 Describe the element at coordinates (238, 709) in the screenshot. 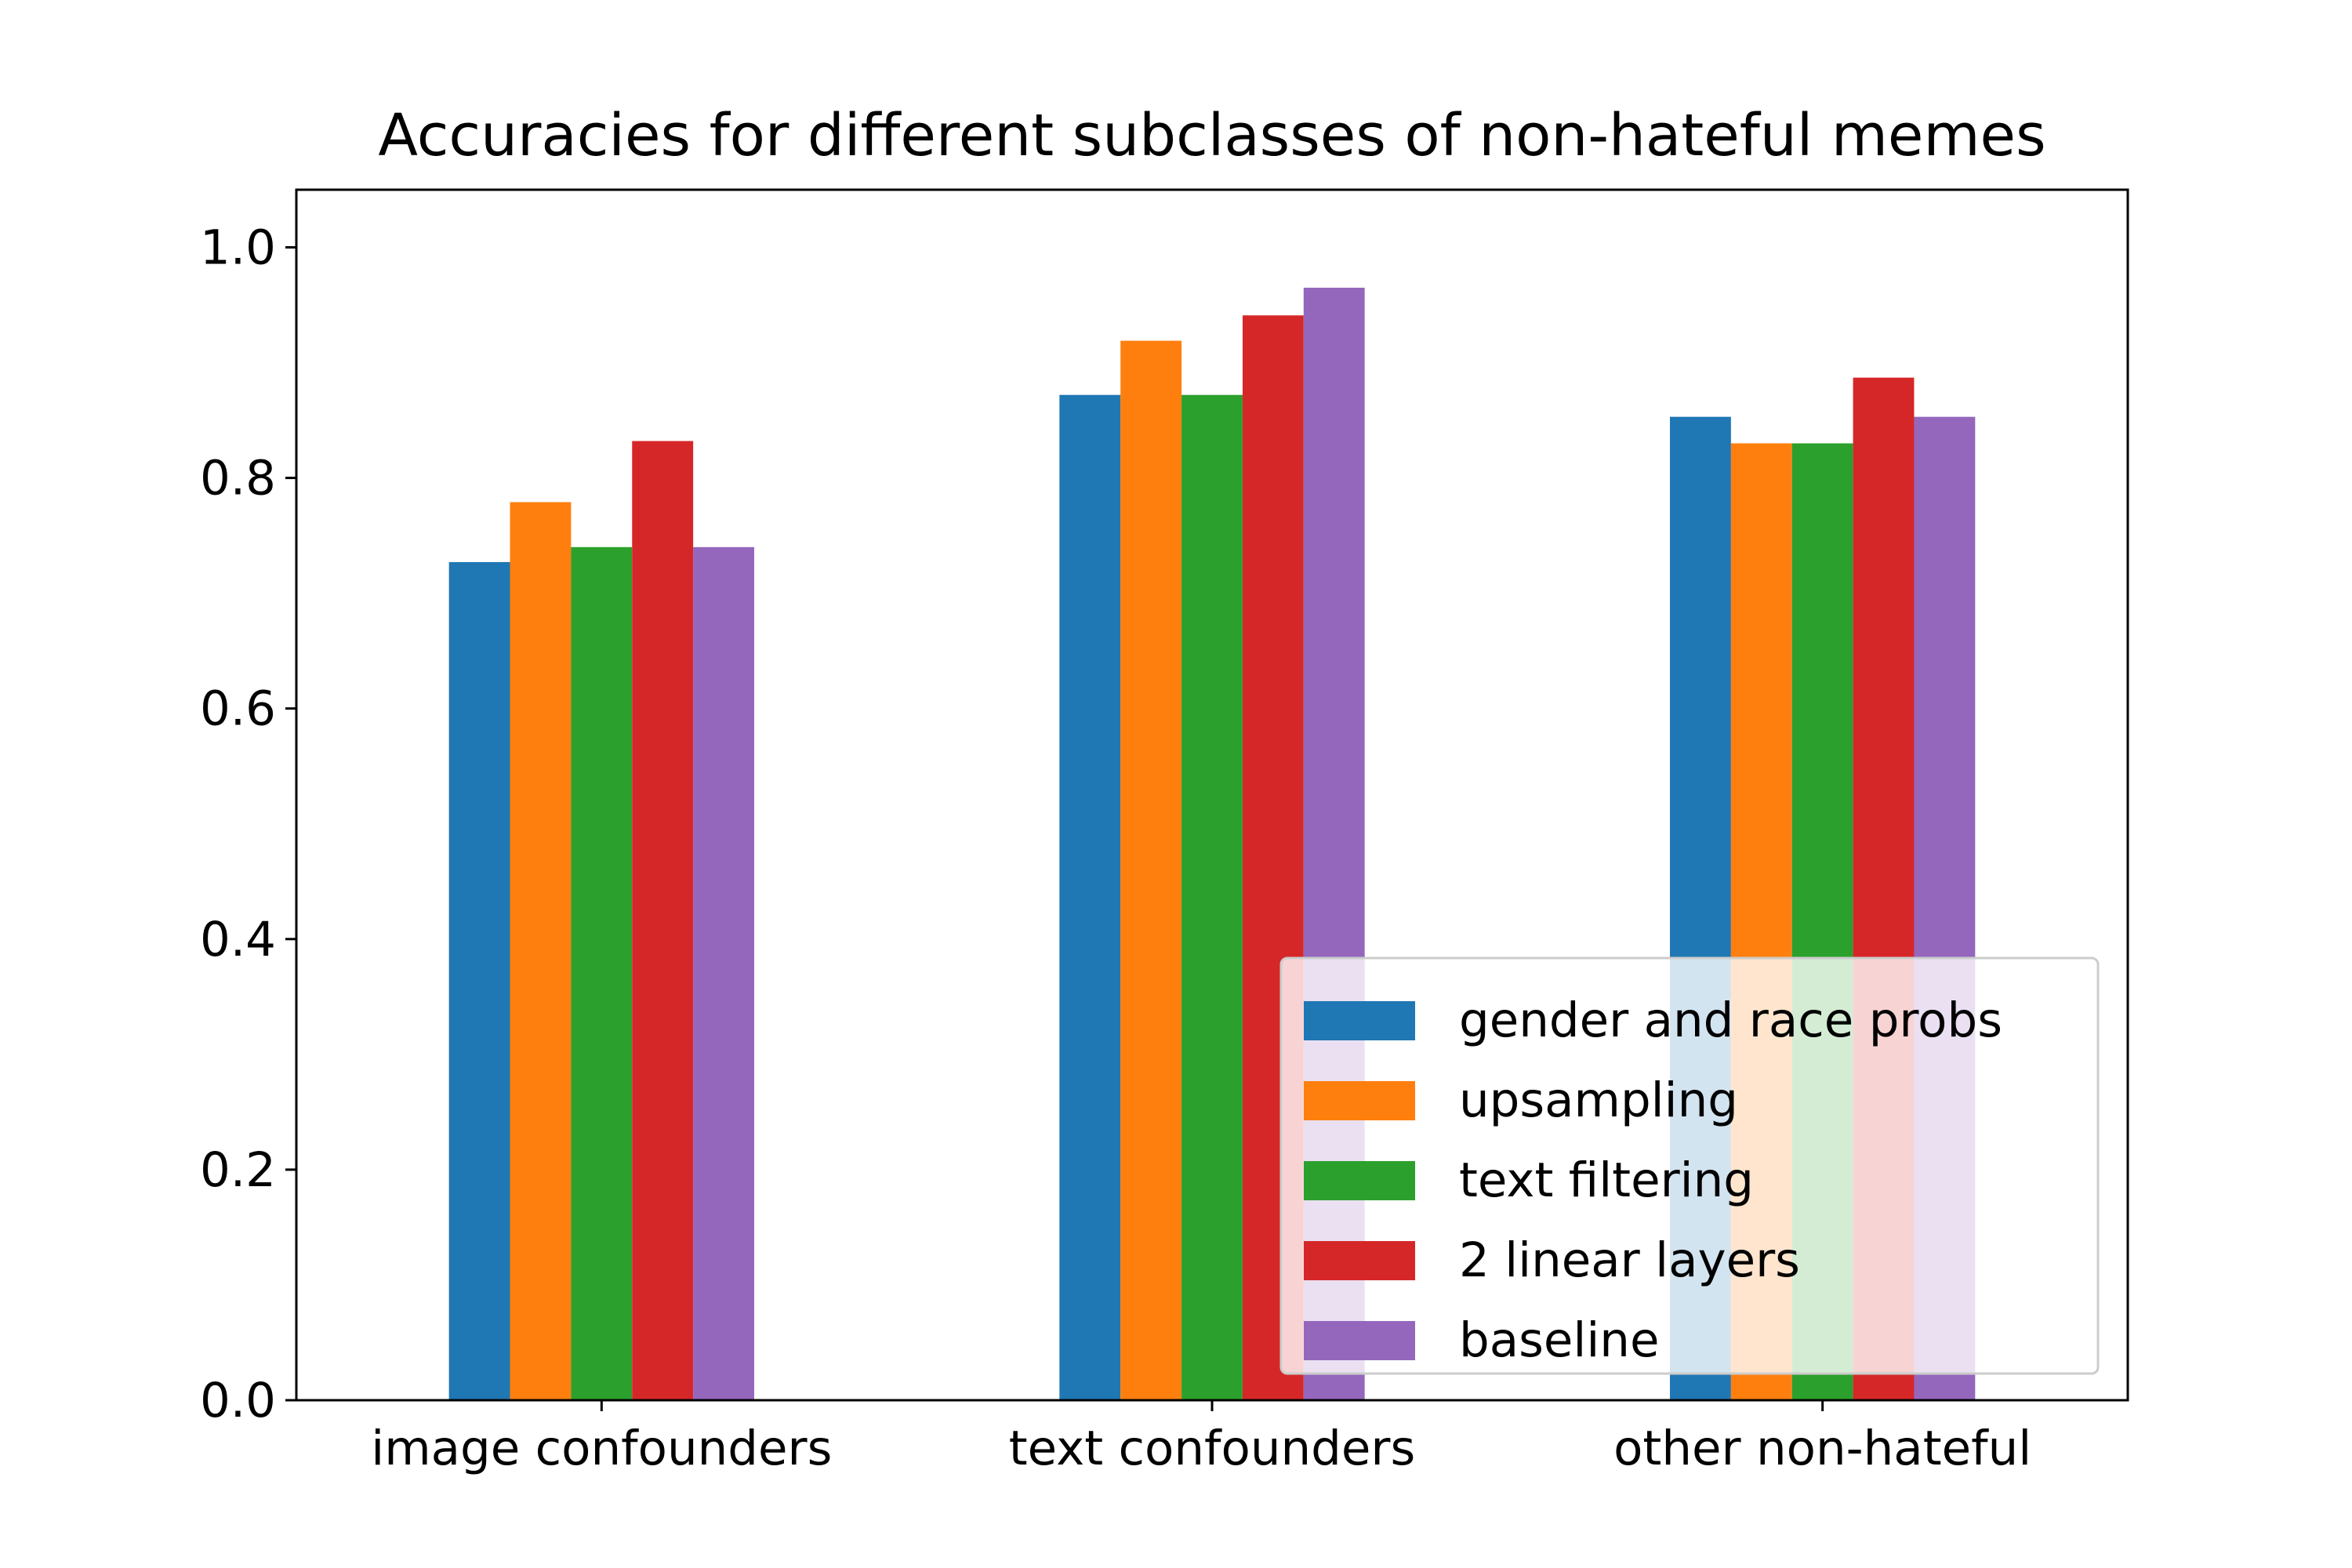

I see `y-tick-label: 0.6` at that location.